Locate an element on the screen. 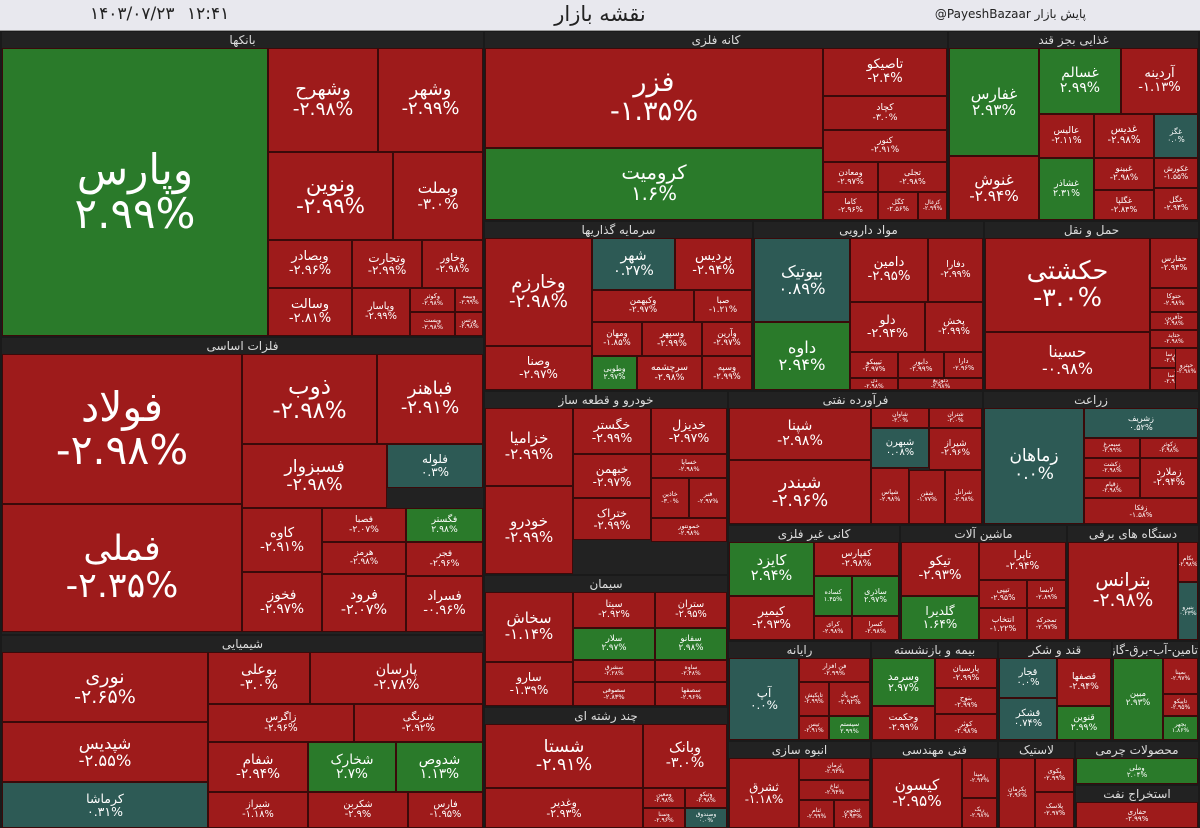 This screenshot has width=1200, height=828. treemap-tile: تمحرکه -۲.۹۷% is located at coordinates (1046, 624).